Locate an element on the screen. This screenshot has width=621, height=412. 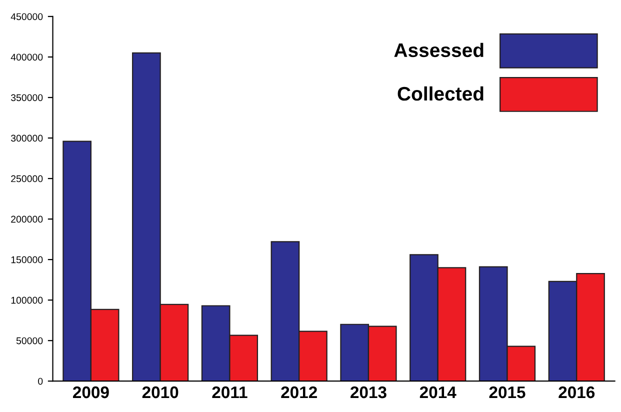
legend-label: Collected is located at coordinates (441, 93).